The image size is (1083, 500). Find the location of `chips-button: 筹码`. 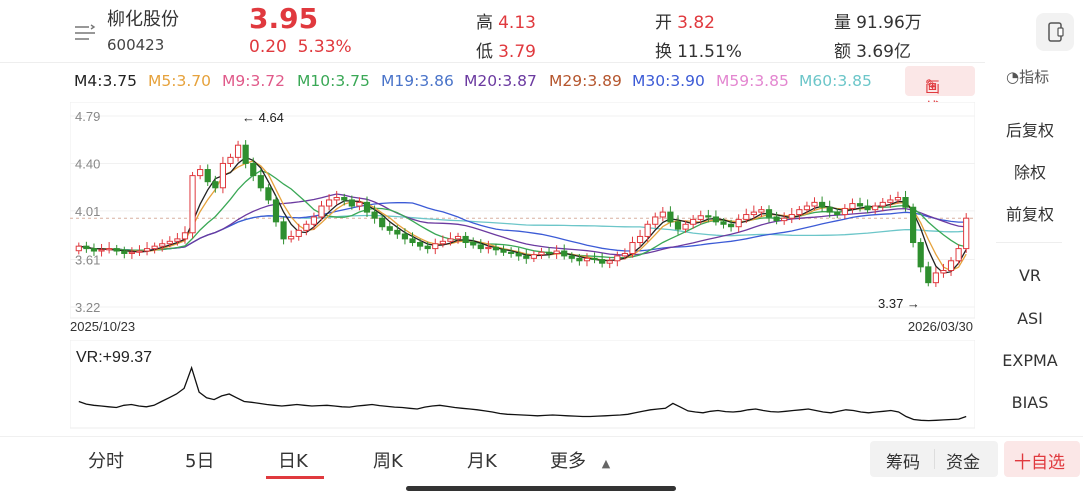

chips-button: 筹码 is located at coordinates (903, 463).